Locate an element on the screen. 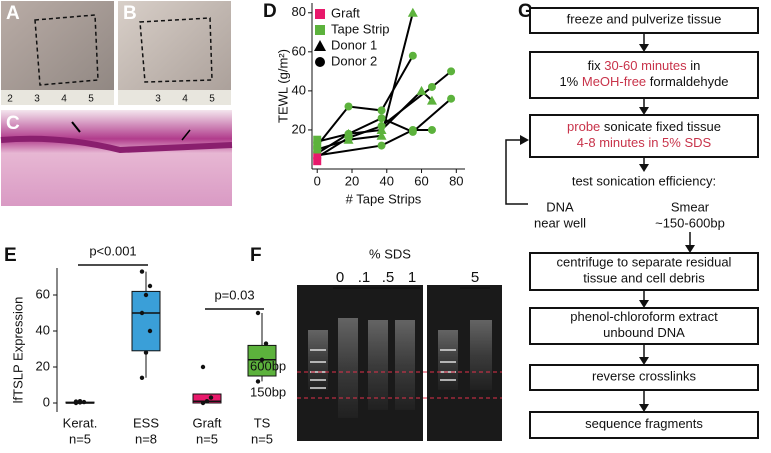 The image size is (771, 453). flow-text-segment: sonicate fixed tissue is located at coordinates (660, 126).